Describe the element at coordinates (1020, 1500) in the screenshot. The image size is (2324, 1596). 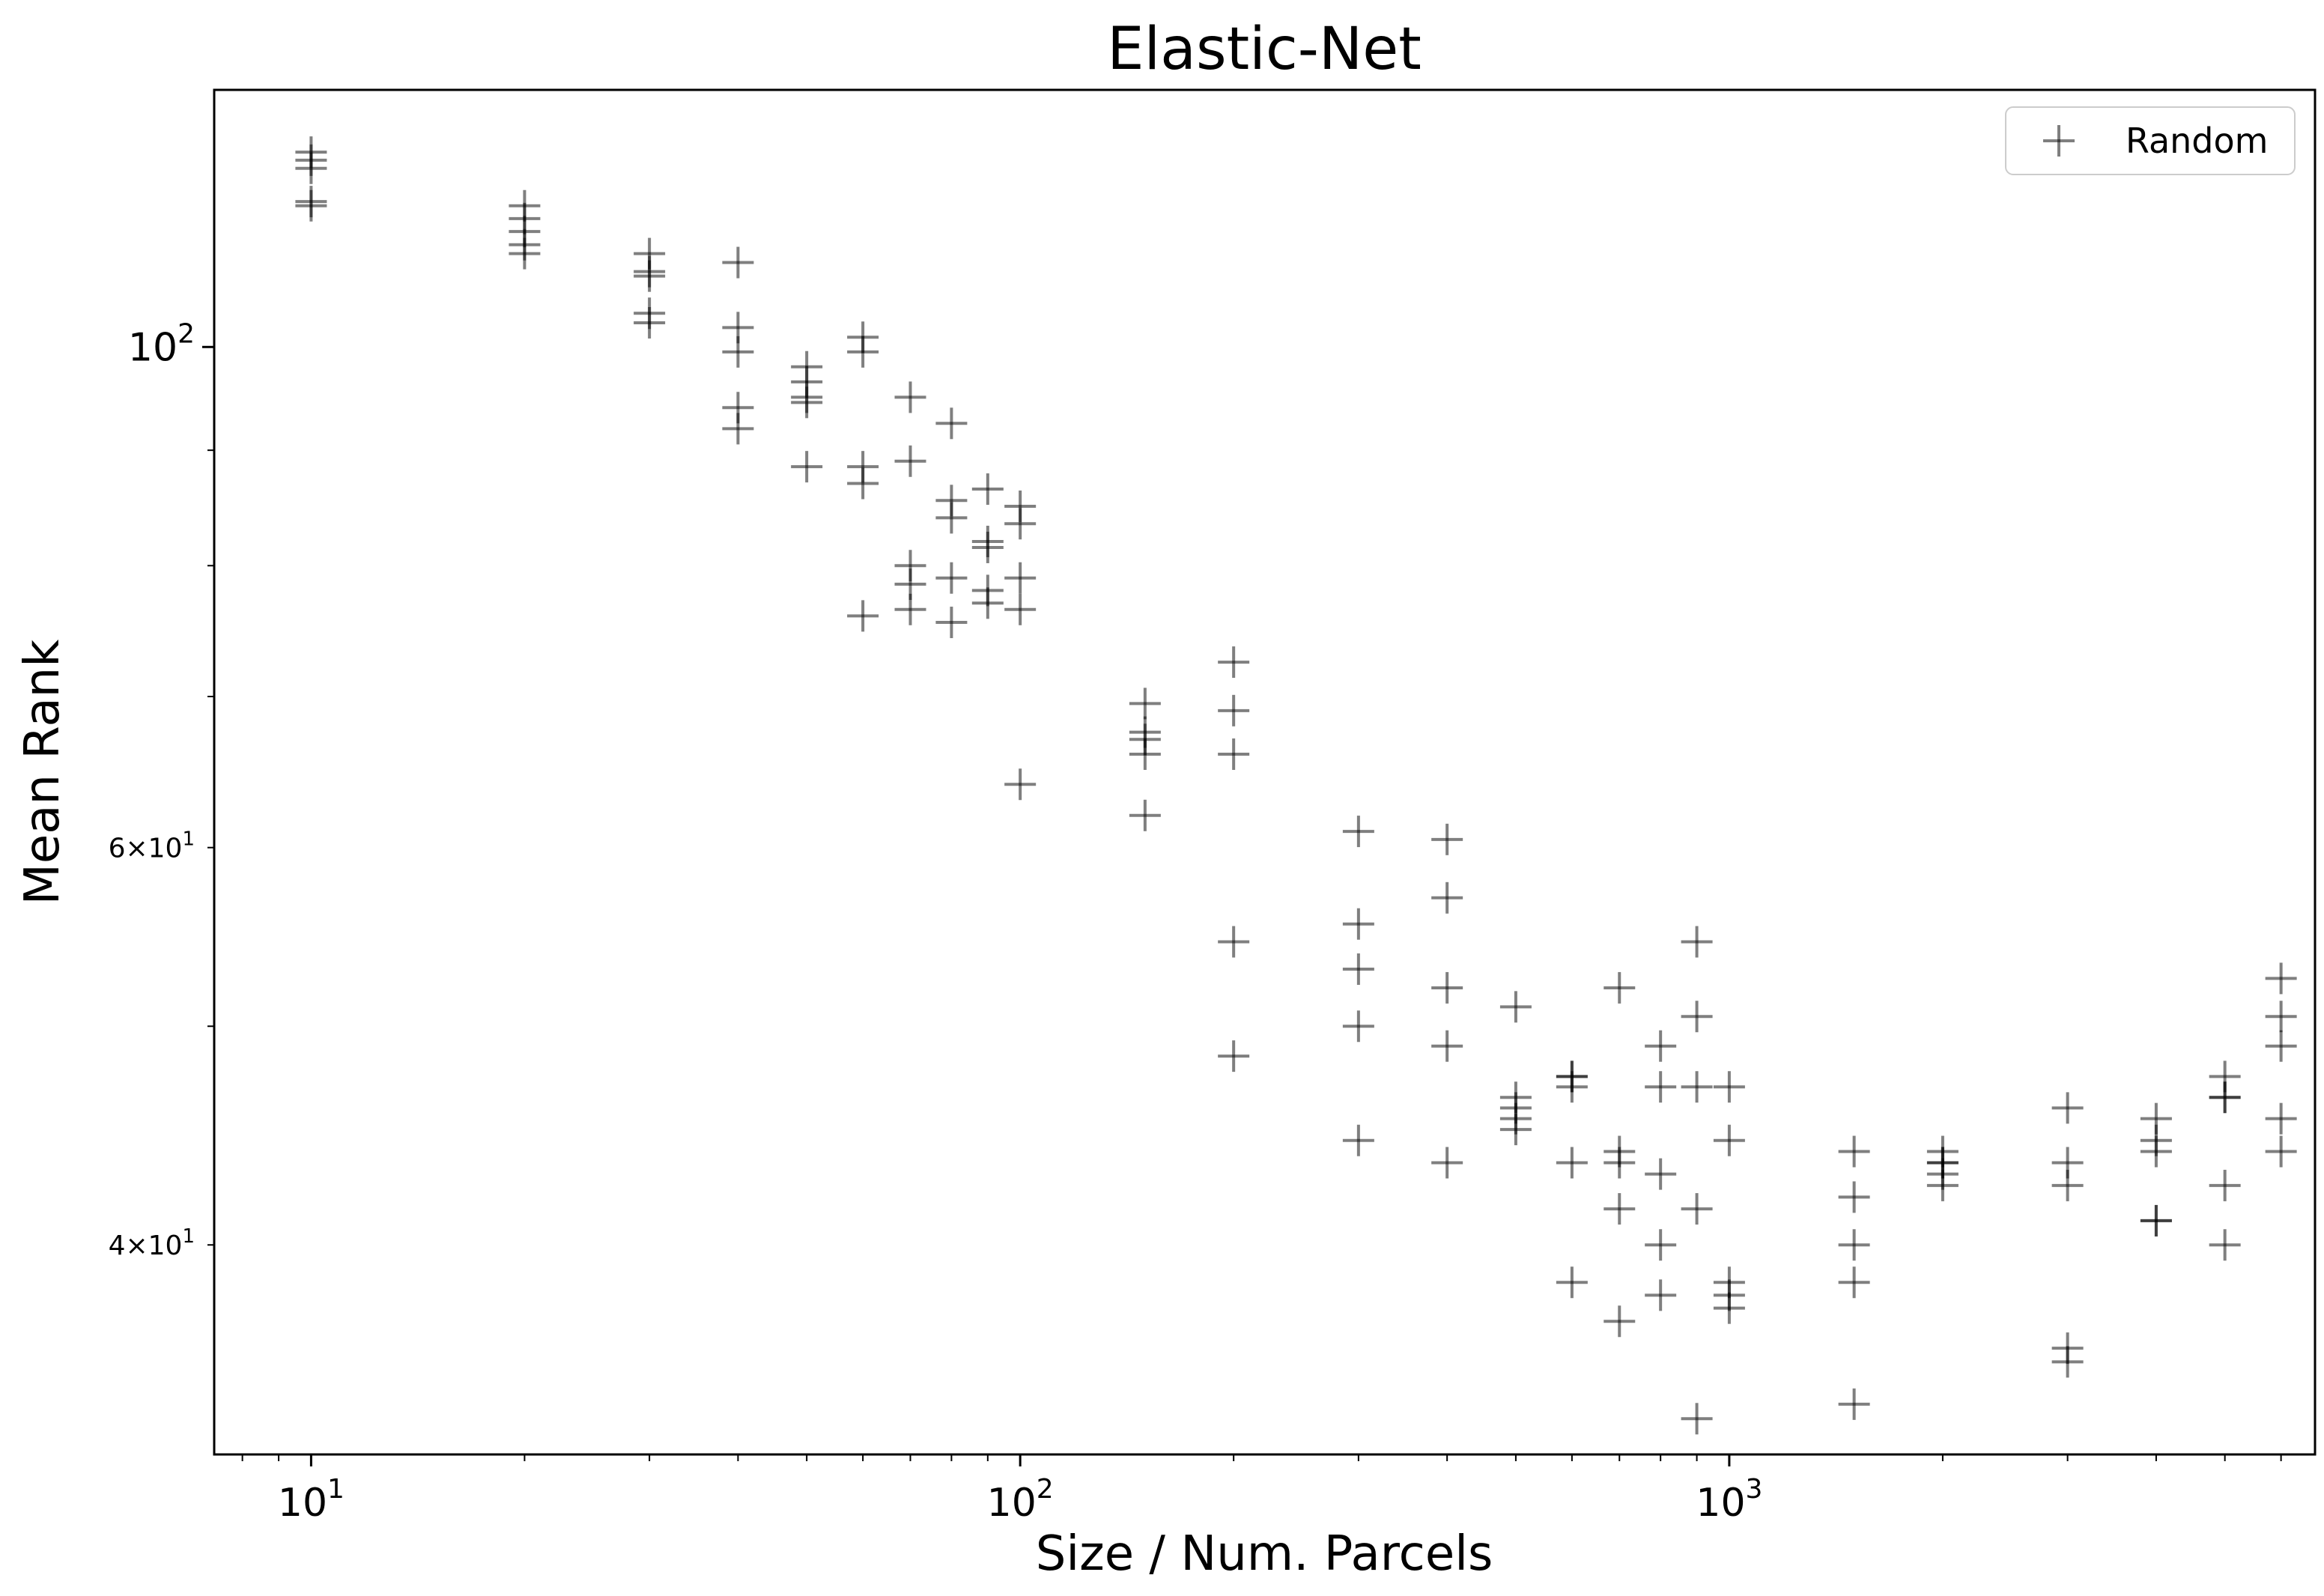
I see `x-tick-label: 102` at that location.